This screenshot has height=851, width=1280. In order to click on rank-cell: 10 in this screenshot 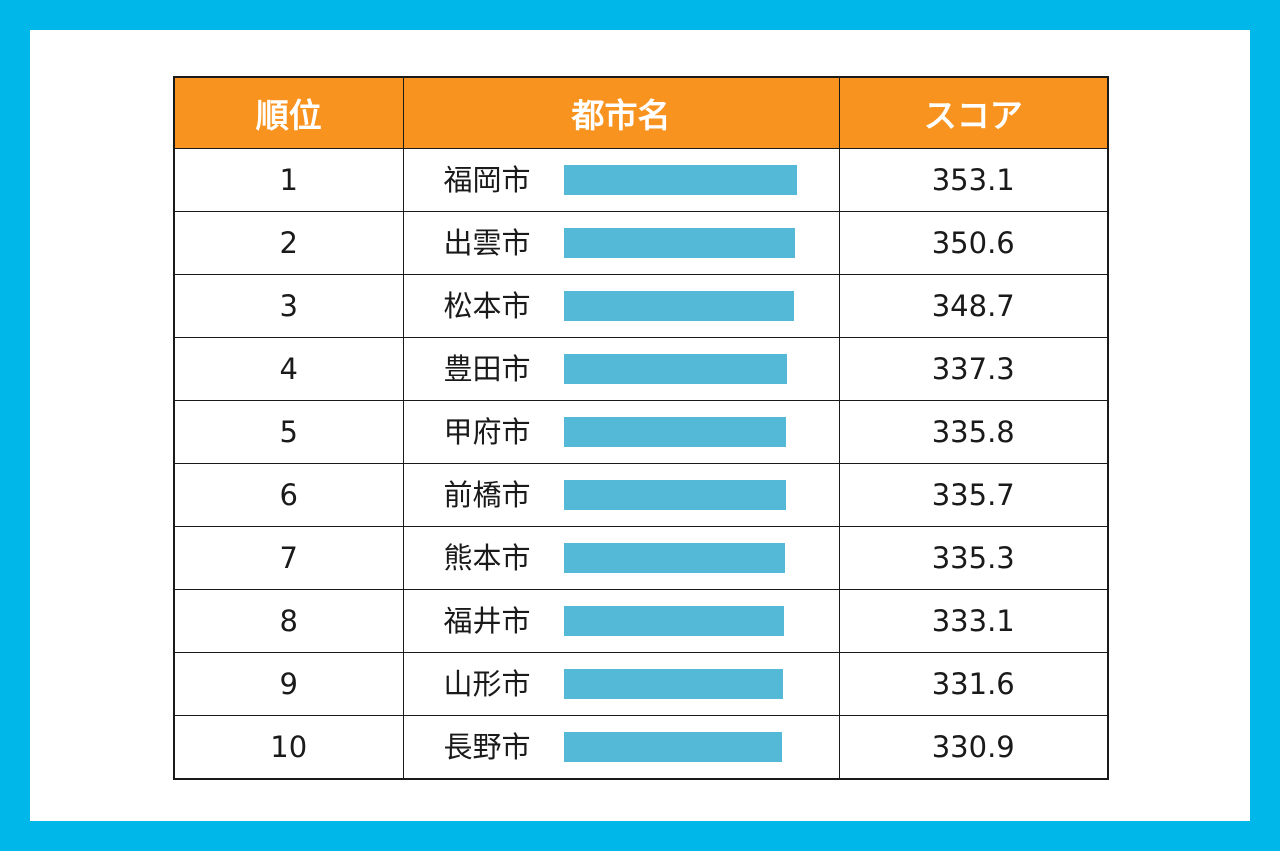, I will do `click(288, 747)`.